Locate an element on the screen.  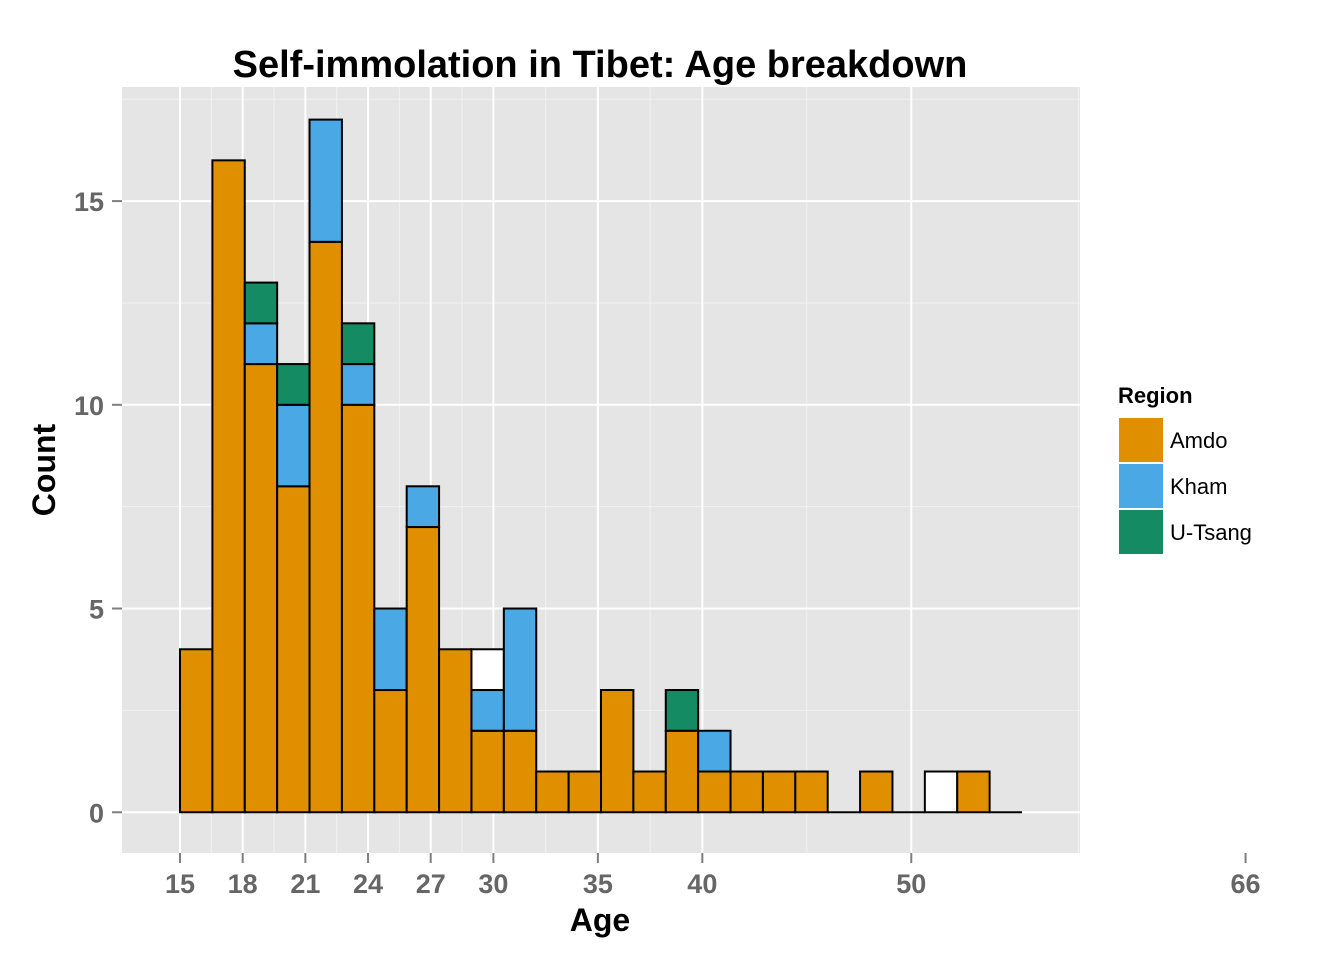
y-tick-label: 10 is located at coordinates (89, 406).